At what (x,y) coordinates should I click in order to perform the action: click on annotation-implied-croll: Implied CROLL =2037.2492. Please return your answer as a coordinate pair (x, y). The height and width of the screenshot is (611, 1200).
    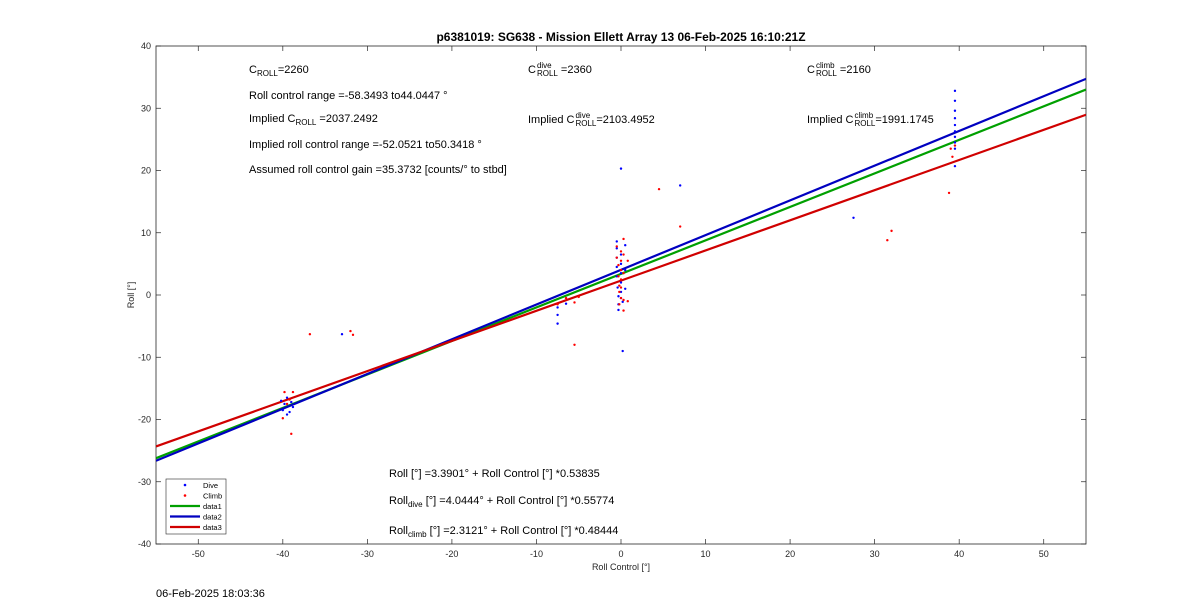
    Looking at the image, I should click on (313, 120).